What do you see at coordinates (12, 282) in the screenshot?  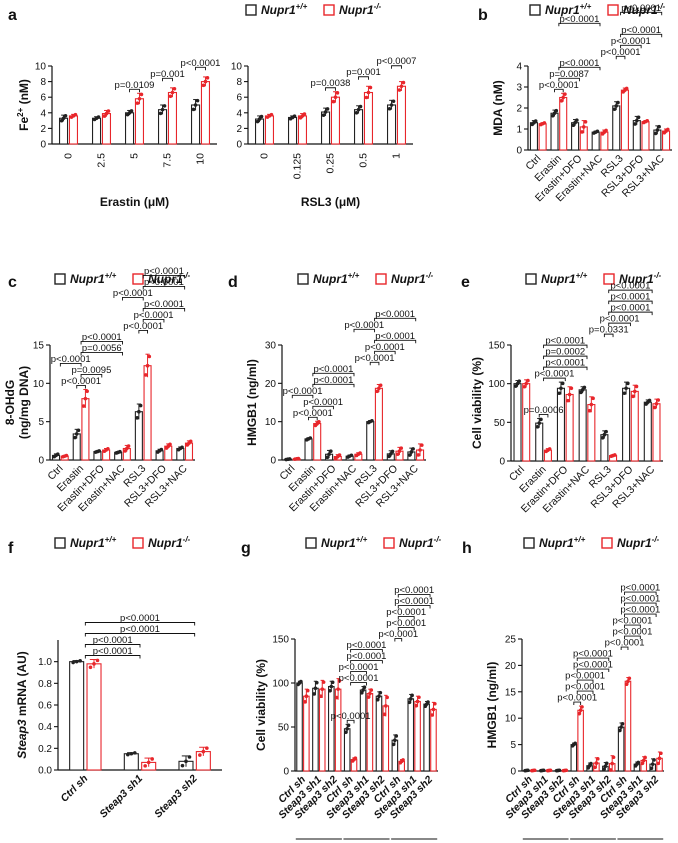 I see `panel-letter-c: c` at bounding box center [12, 282].